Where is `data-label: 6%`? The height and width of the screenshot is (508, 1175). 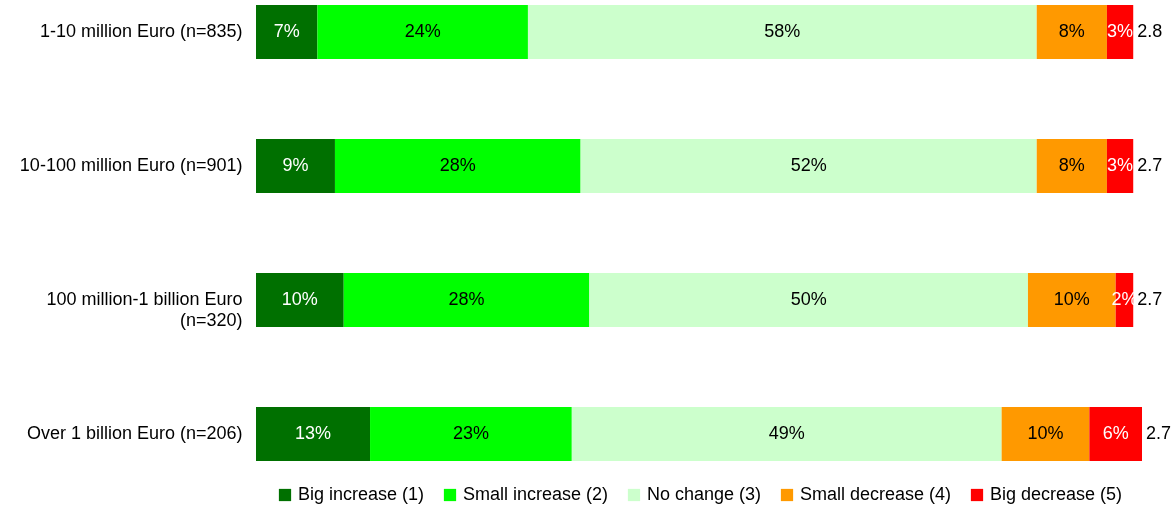 data-label: 6% is located at coordinates (1115, 433).